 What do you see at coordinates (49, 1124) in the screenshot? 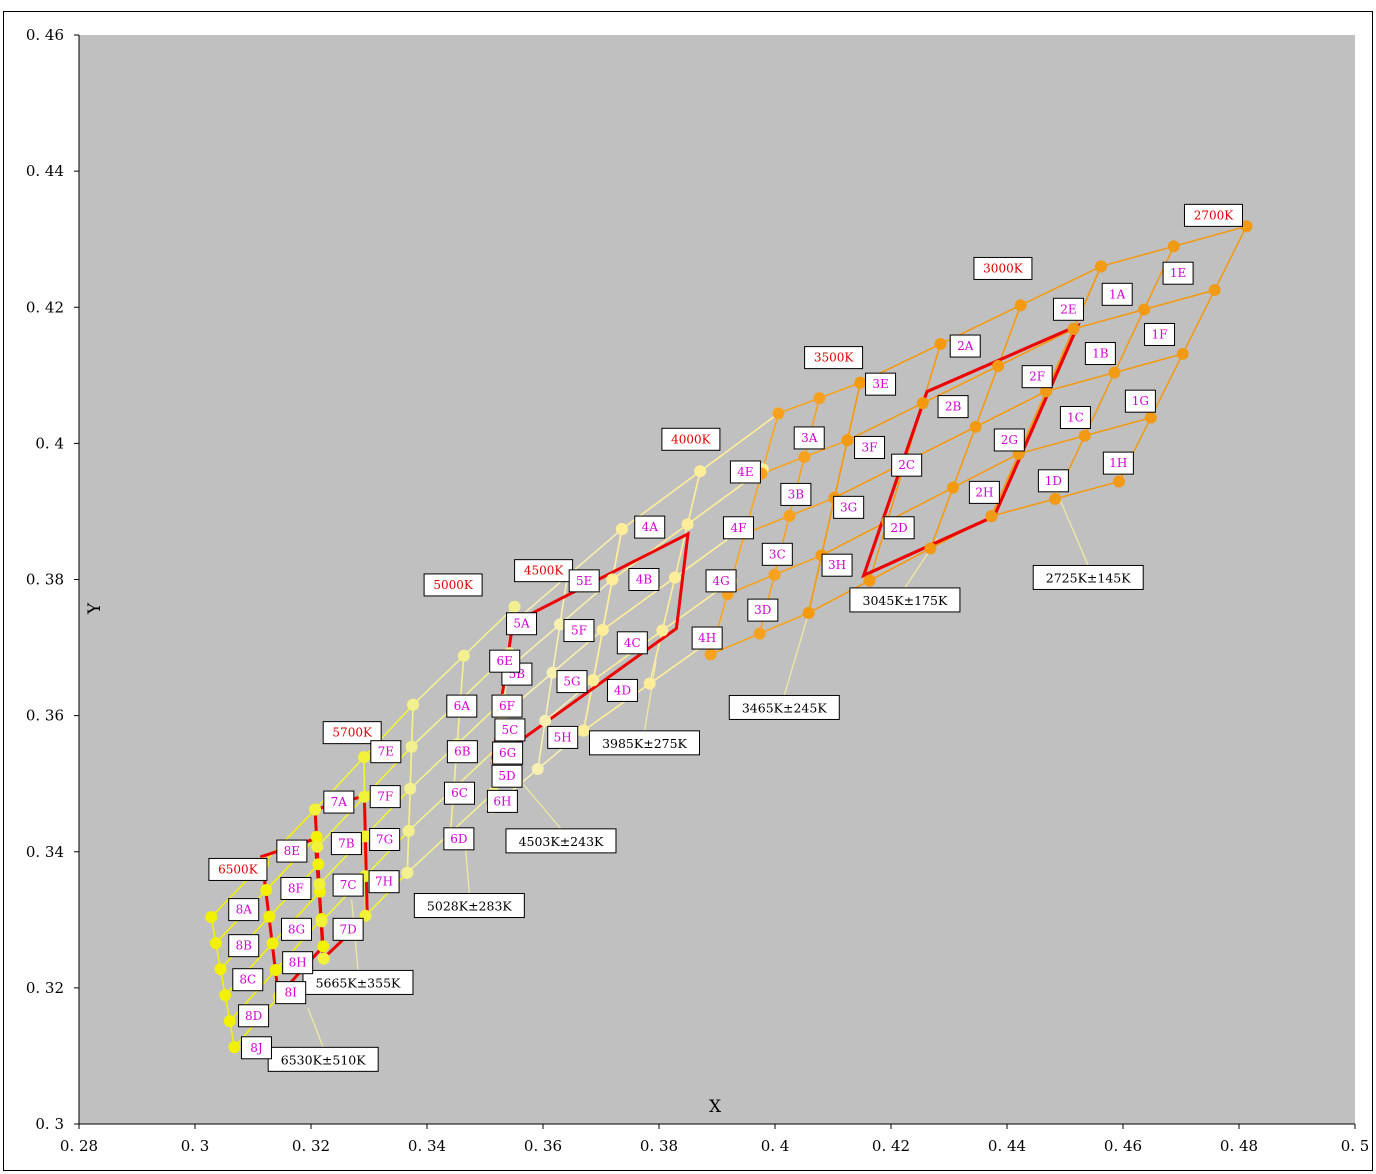
I see `y-tick-label: 0. 3` at bounding box center [49, 1124].